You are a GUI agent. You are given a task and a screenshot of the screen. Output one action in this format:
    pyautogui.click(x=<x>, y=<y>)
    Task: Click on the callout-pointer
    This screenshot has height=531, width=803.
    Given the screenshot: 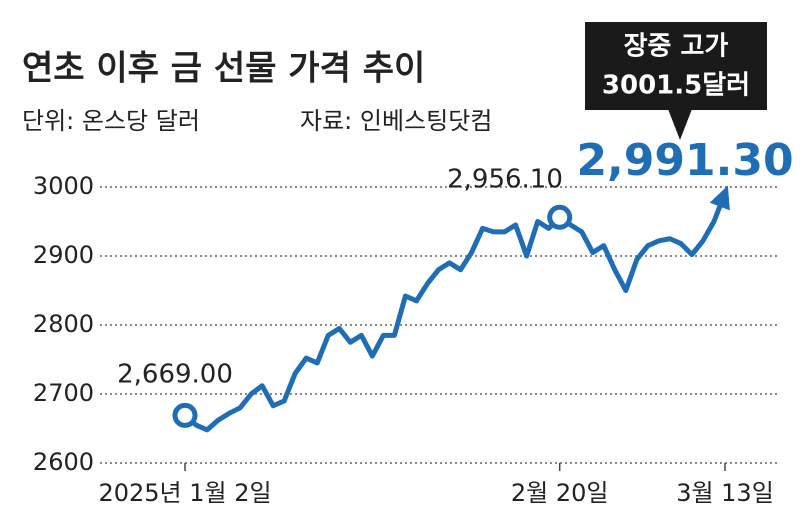 What is the action you would take?
    pyautogui.click(x=680, y=124)
    